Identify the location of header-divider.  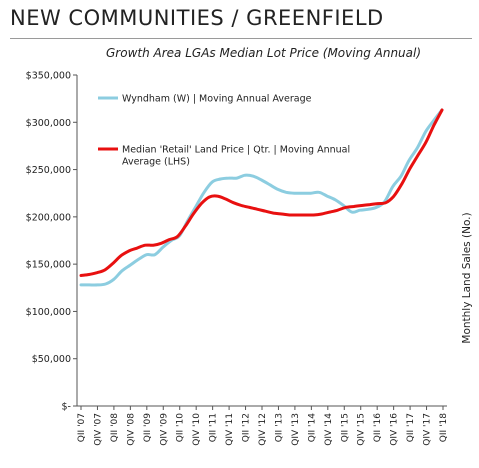
(241, 38).